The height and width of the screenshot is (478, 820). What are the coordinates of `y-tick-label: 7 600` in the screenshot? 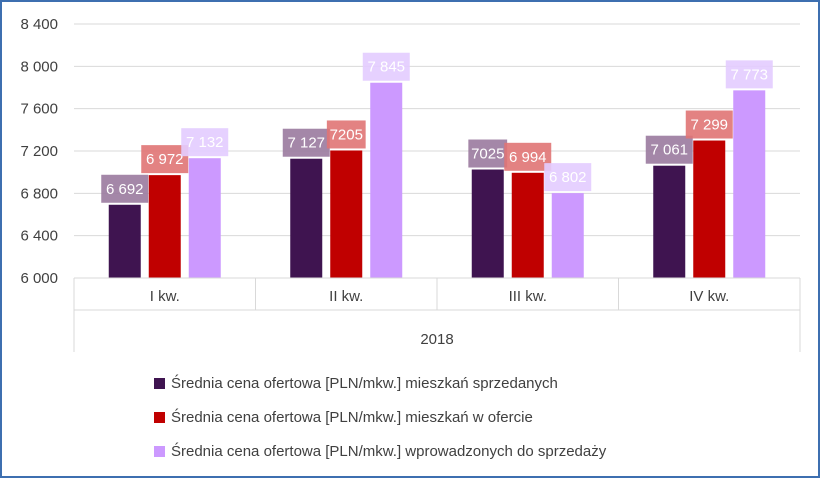 It's located at (39, 109).